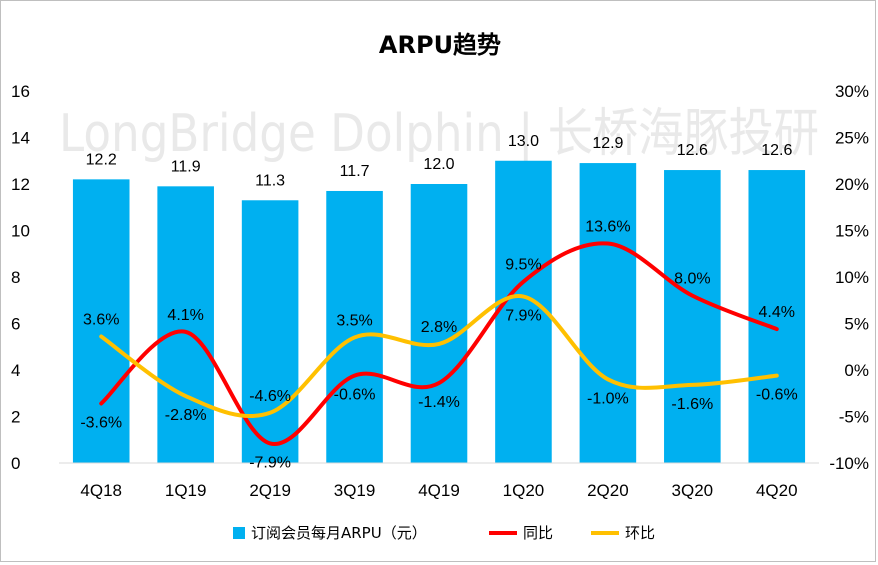 Image resolution: width=878 pixels, height=565 pixels. What do you see at coordinates (856, 324) in the screenshot?
I see `y-right-tick-label: 5%` at bounding box center [856, 324].